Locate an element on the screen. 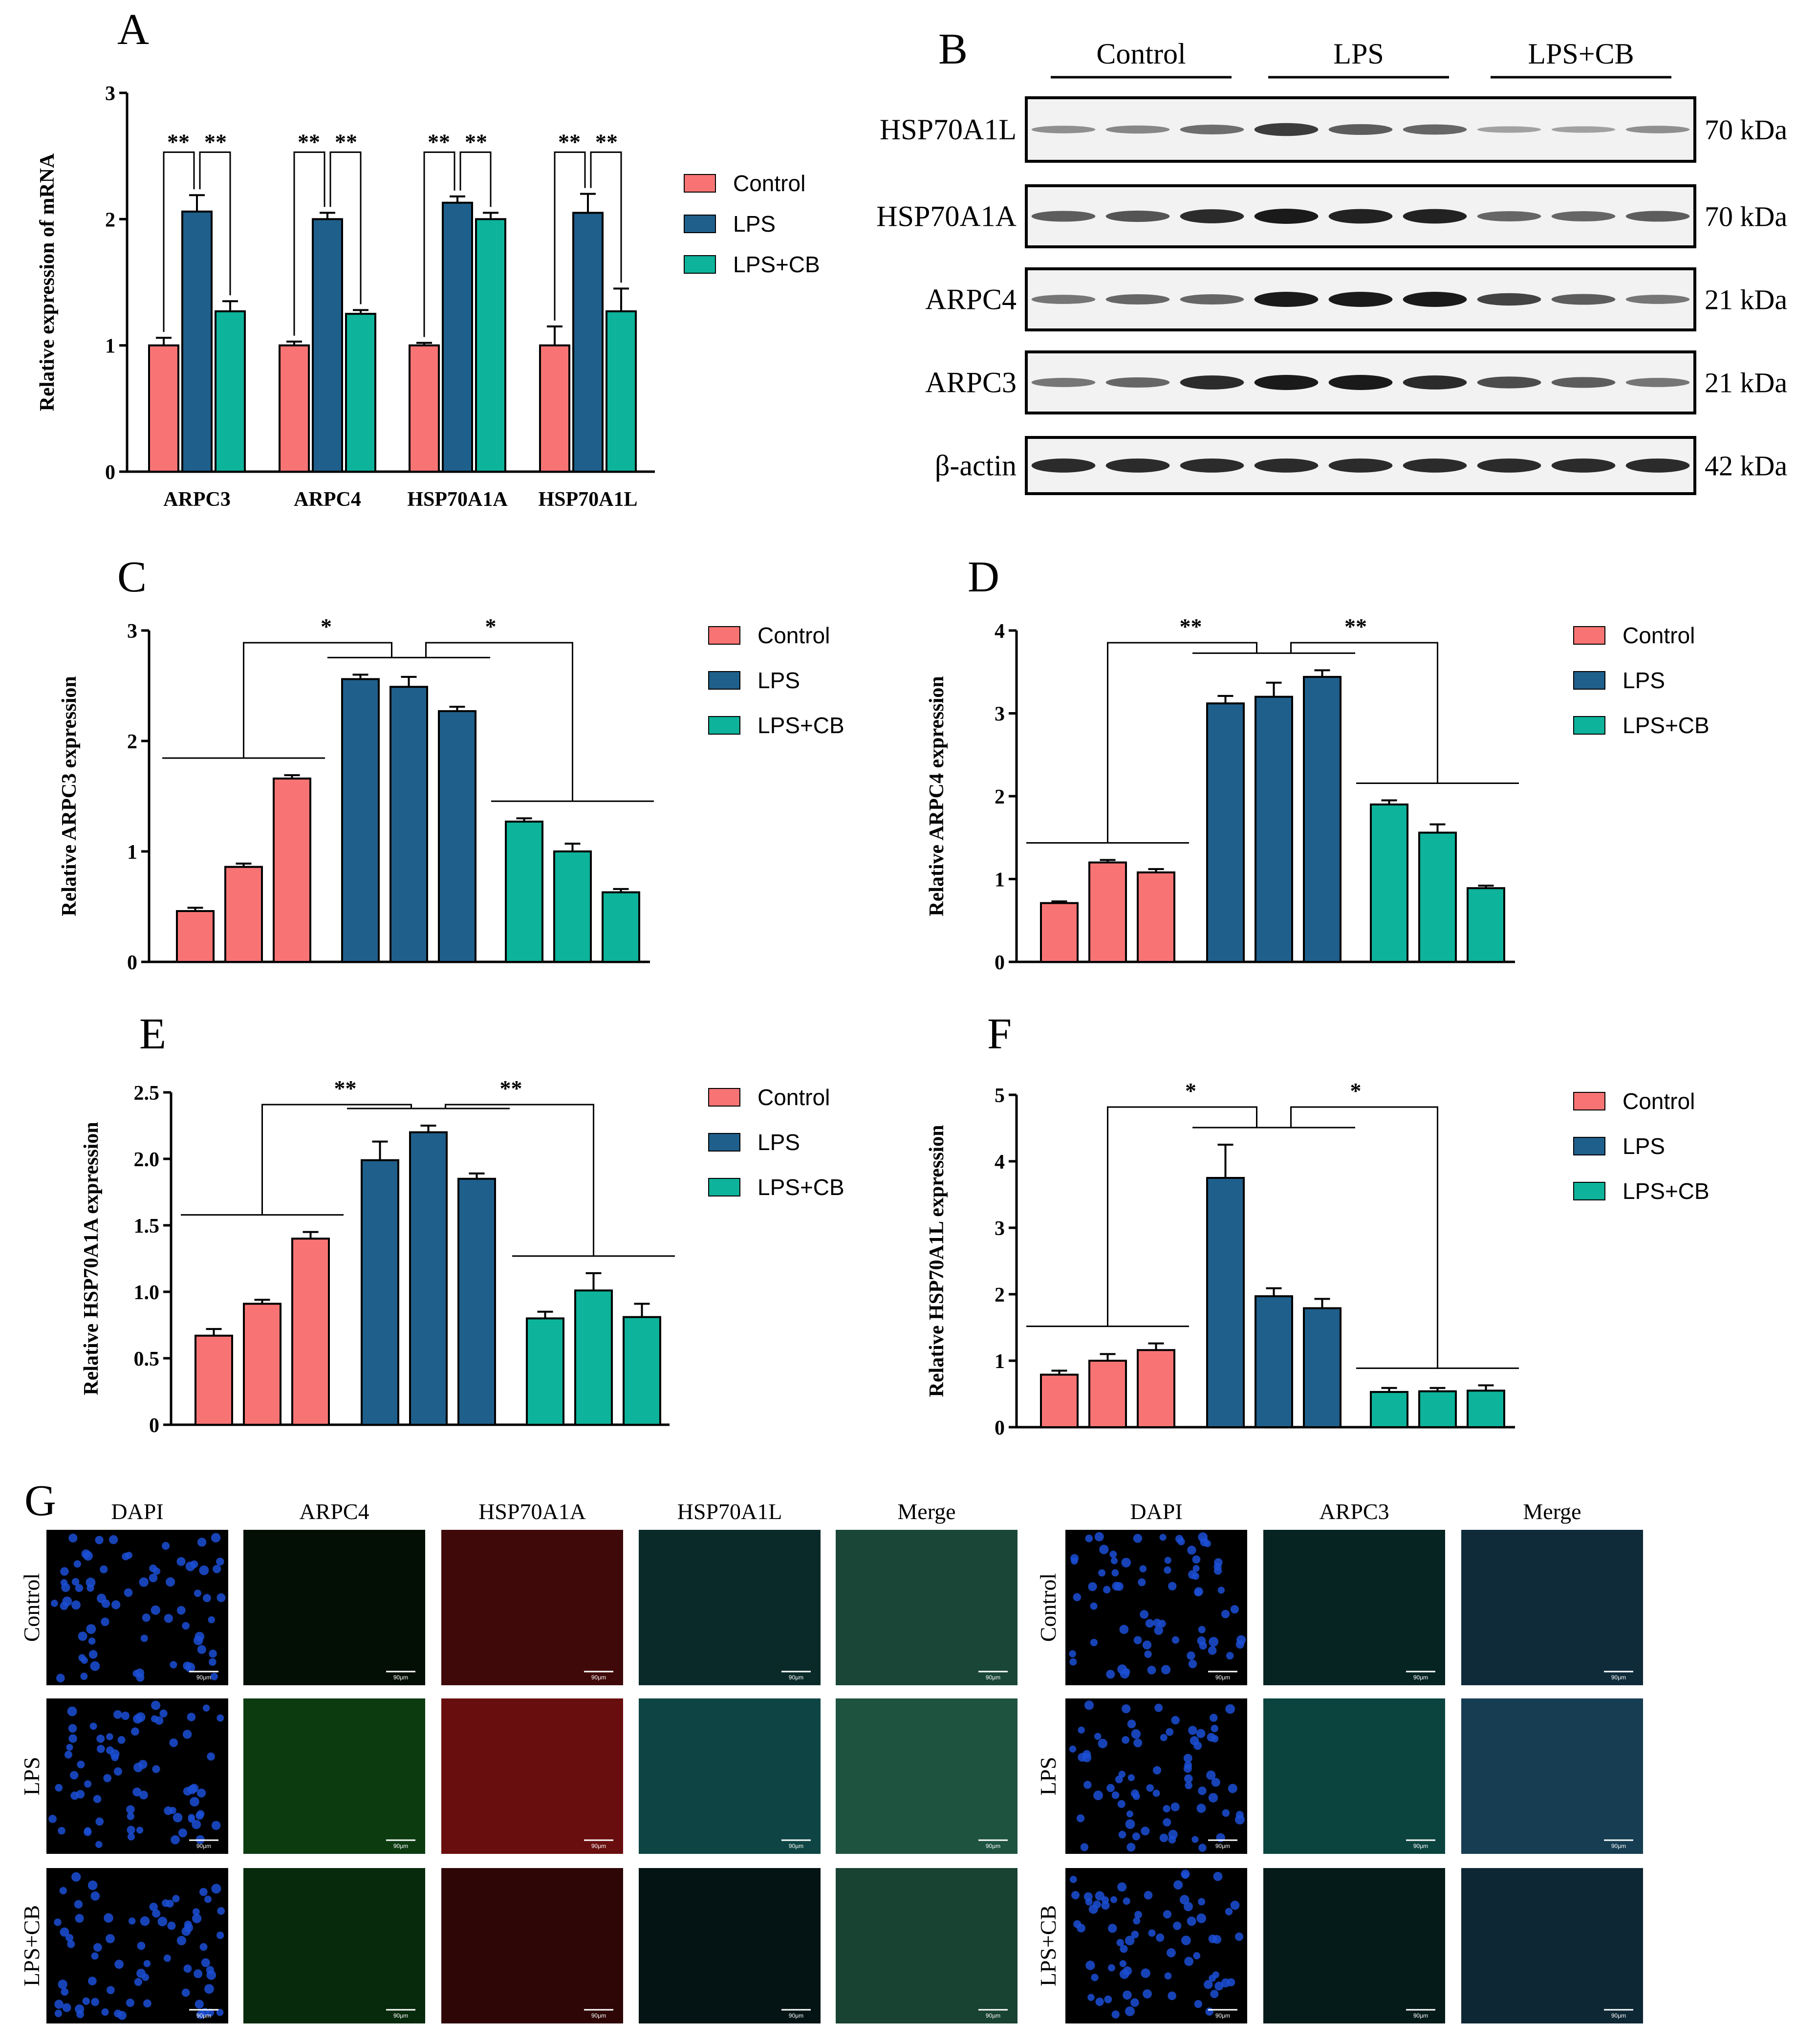 The width and height of the screenshot is (1818, 2044). y-tick-label: 3 is located at coordinates (1000, 1229).